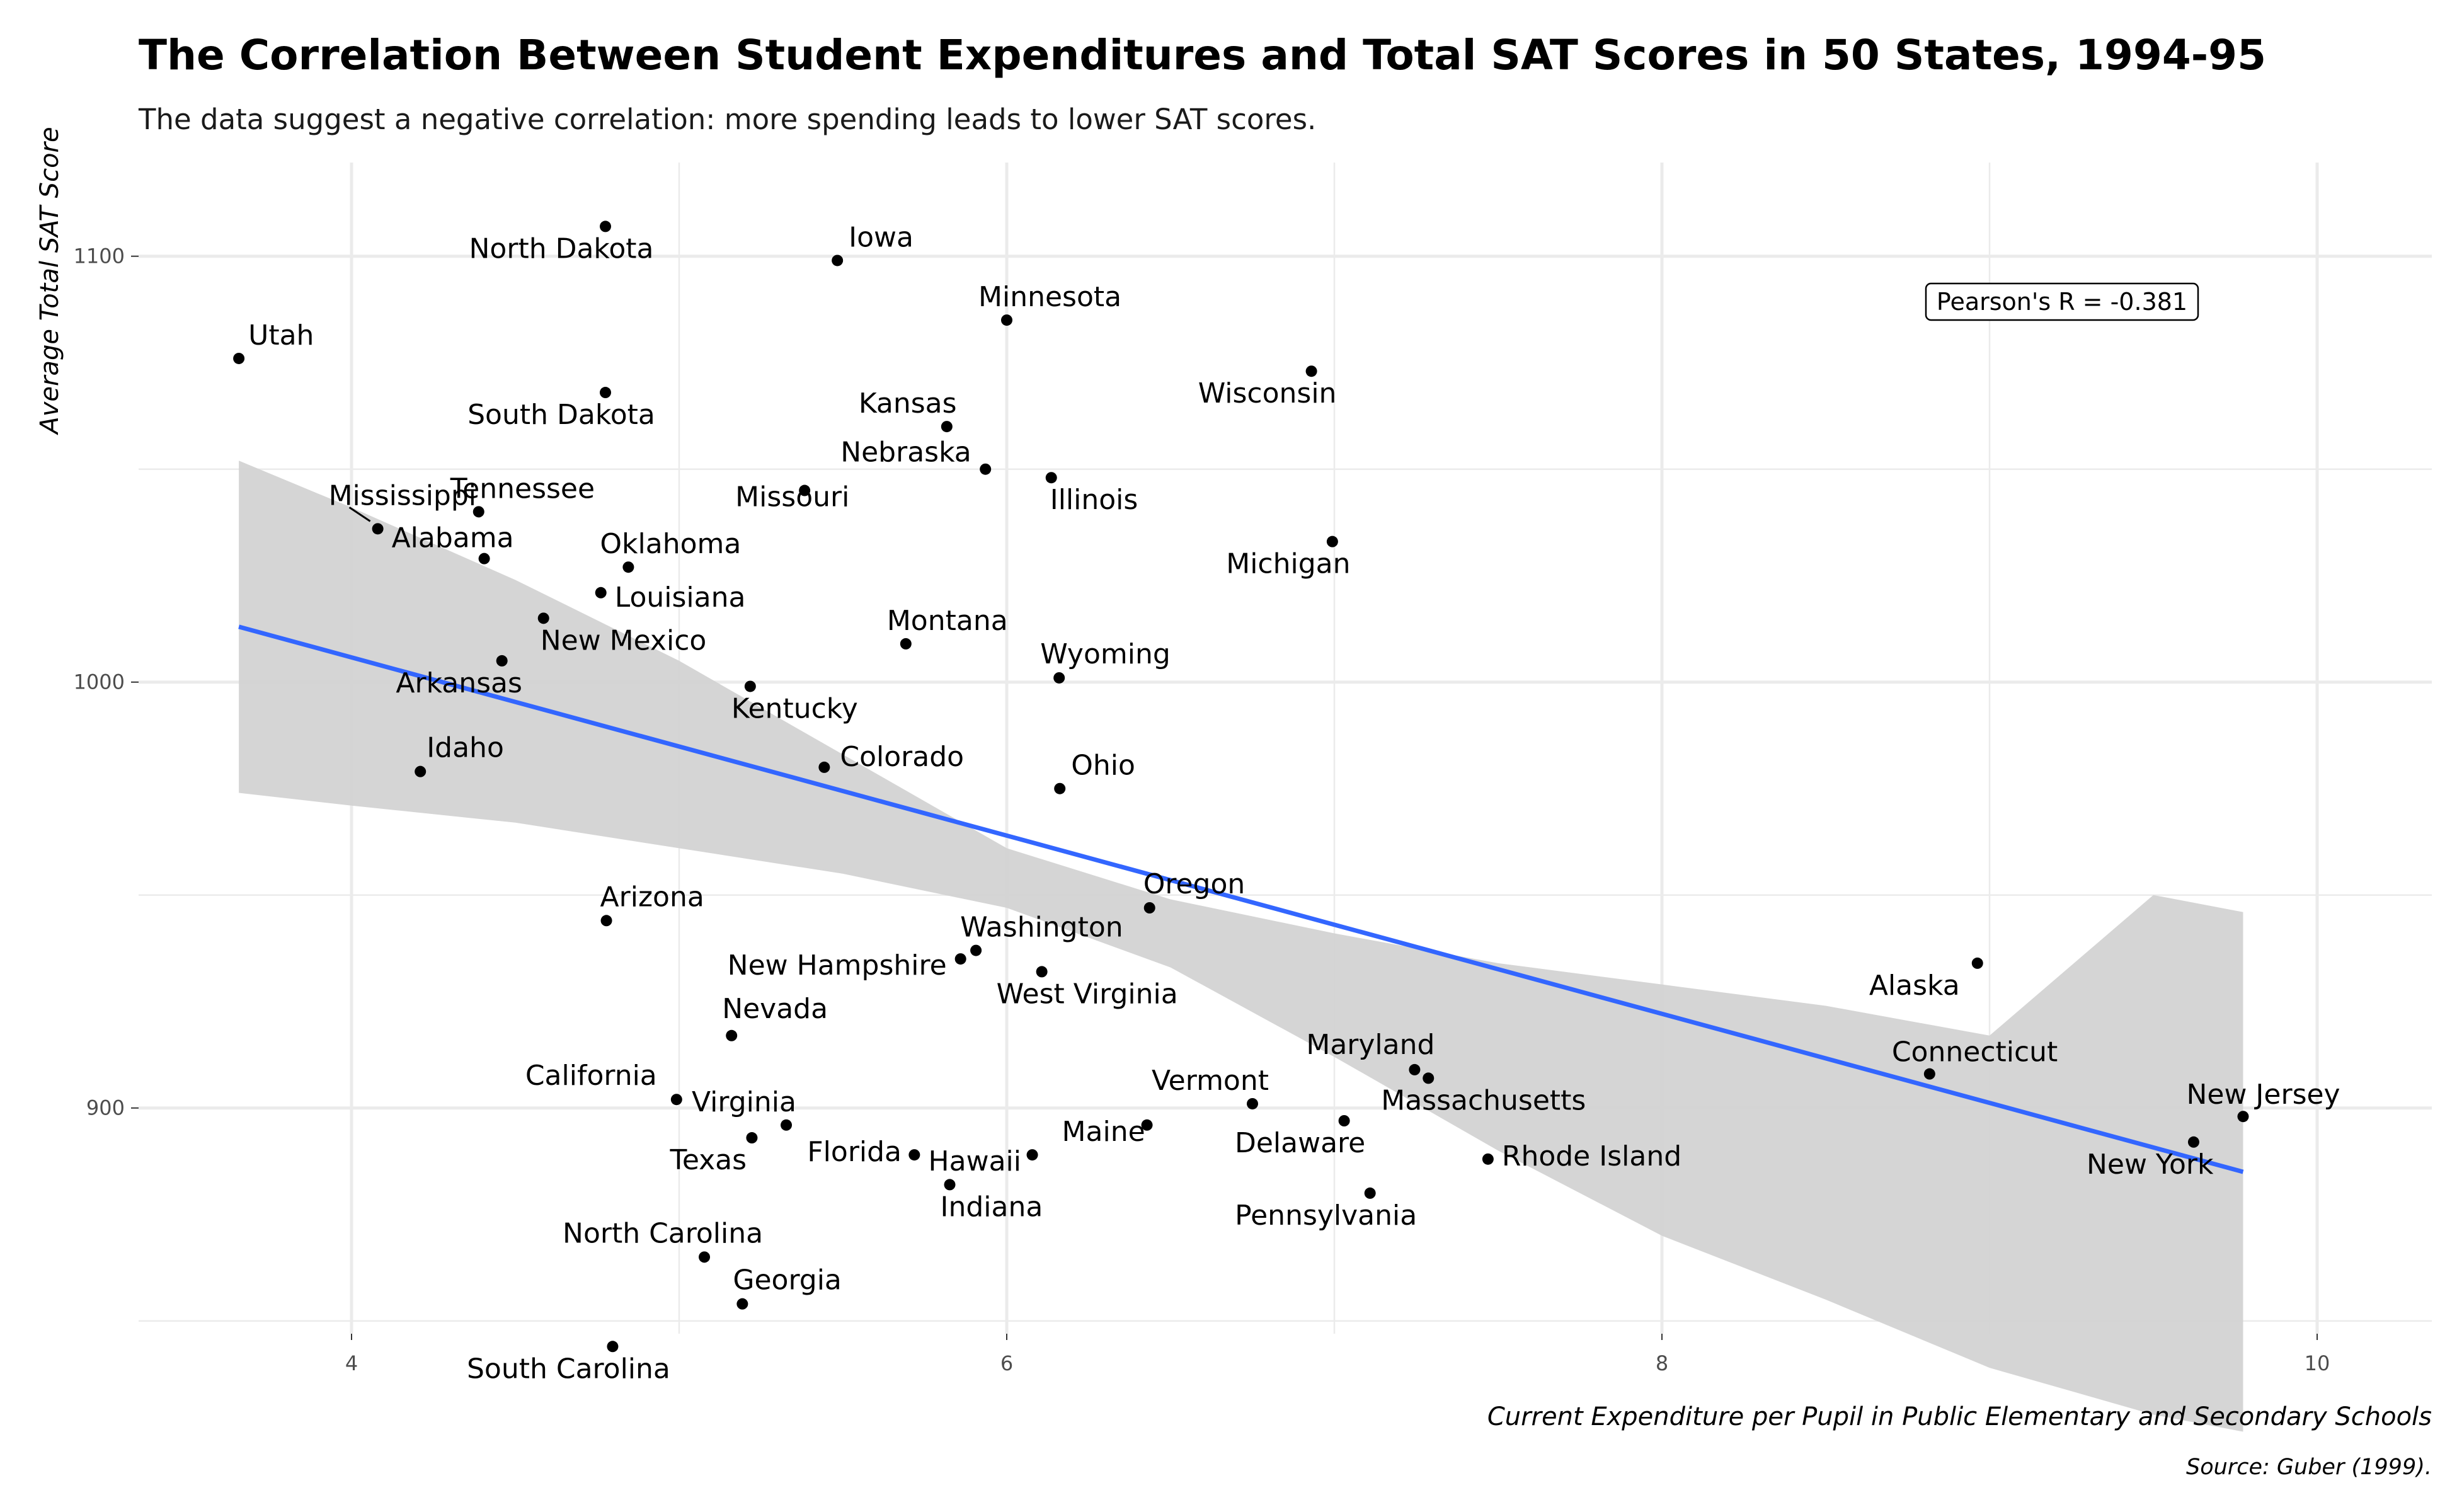 Image resolution: width=2457 pixels, height=1512 pixels. Describe the element at coordinates (1370, 1045) in the screenshot. I see `label-maryland: Maryland` at that location.